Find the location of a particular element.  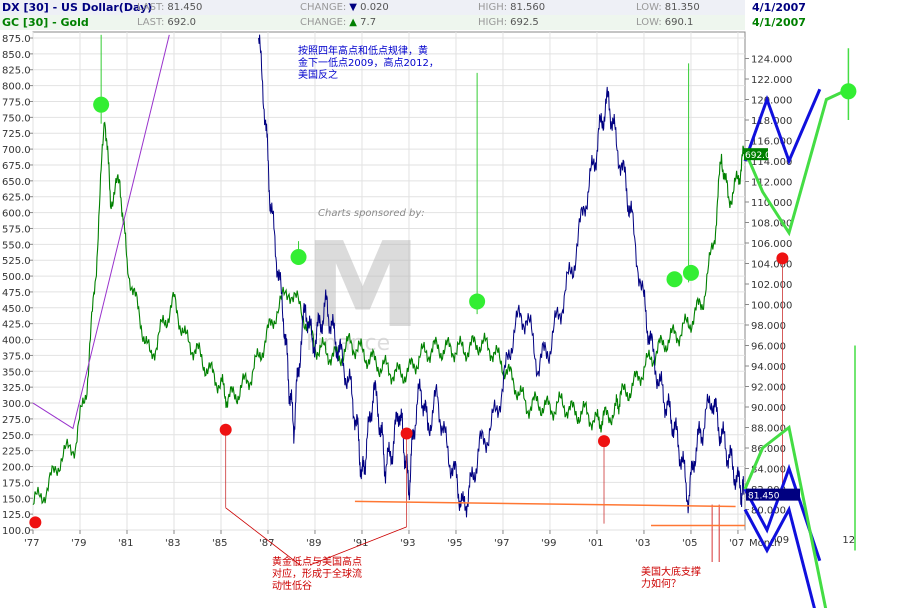

left-axis-tick-label: 175.0 is located at coordinates (16, 483).